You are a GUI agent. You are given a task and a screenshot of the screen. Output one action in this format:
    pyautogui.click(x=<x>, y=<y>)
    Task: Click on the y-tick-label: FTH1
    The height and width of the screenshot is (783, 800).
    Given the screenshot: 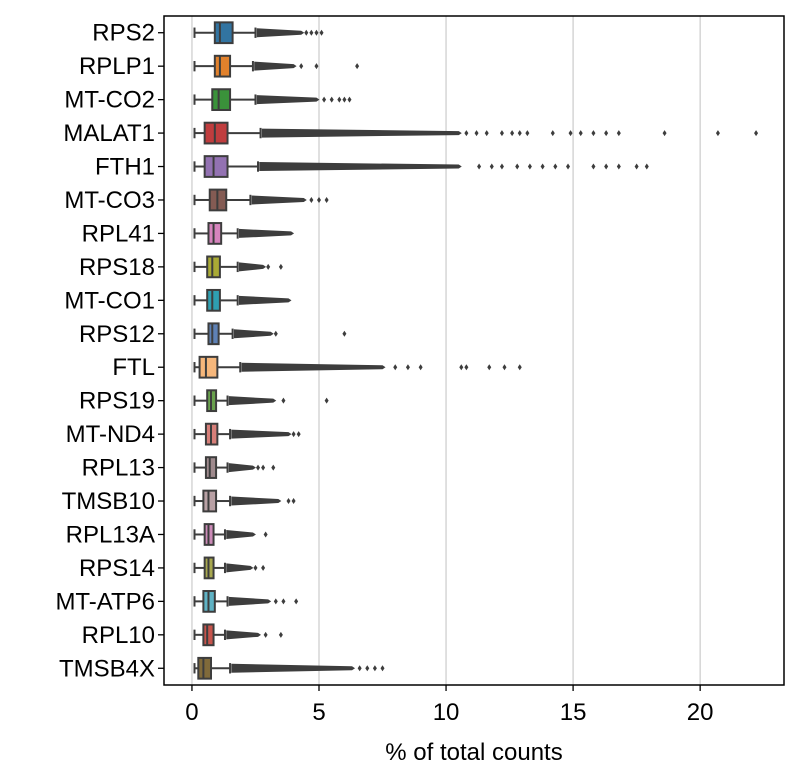 What is the action you would take?
    pyautogui.click(x=125, y=167)
    